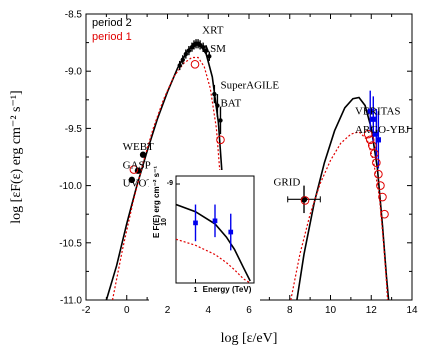 The width and height of the screenshot is (426, 350). I want to click on legend-entry-period-2: period 2, so click(112, 23).